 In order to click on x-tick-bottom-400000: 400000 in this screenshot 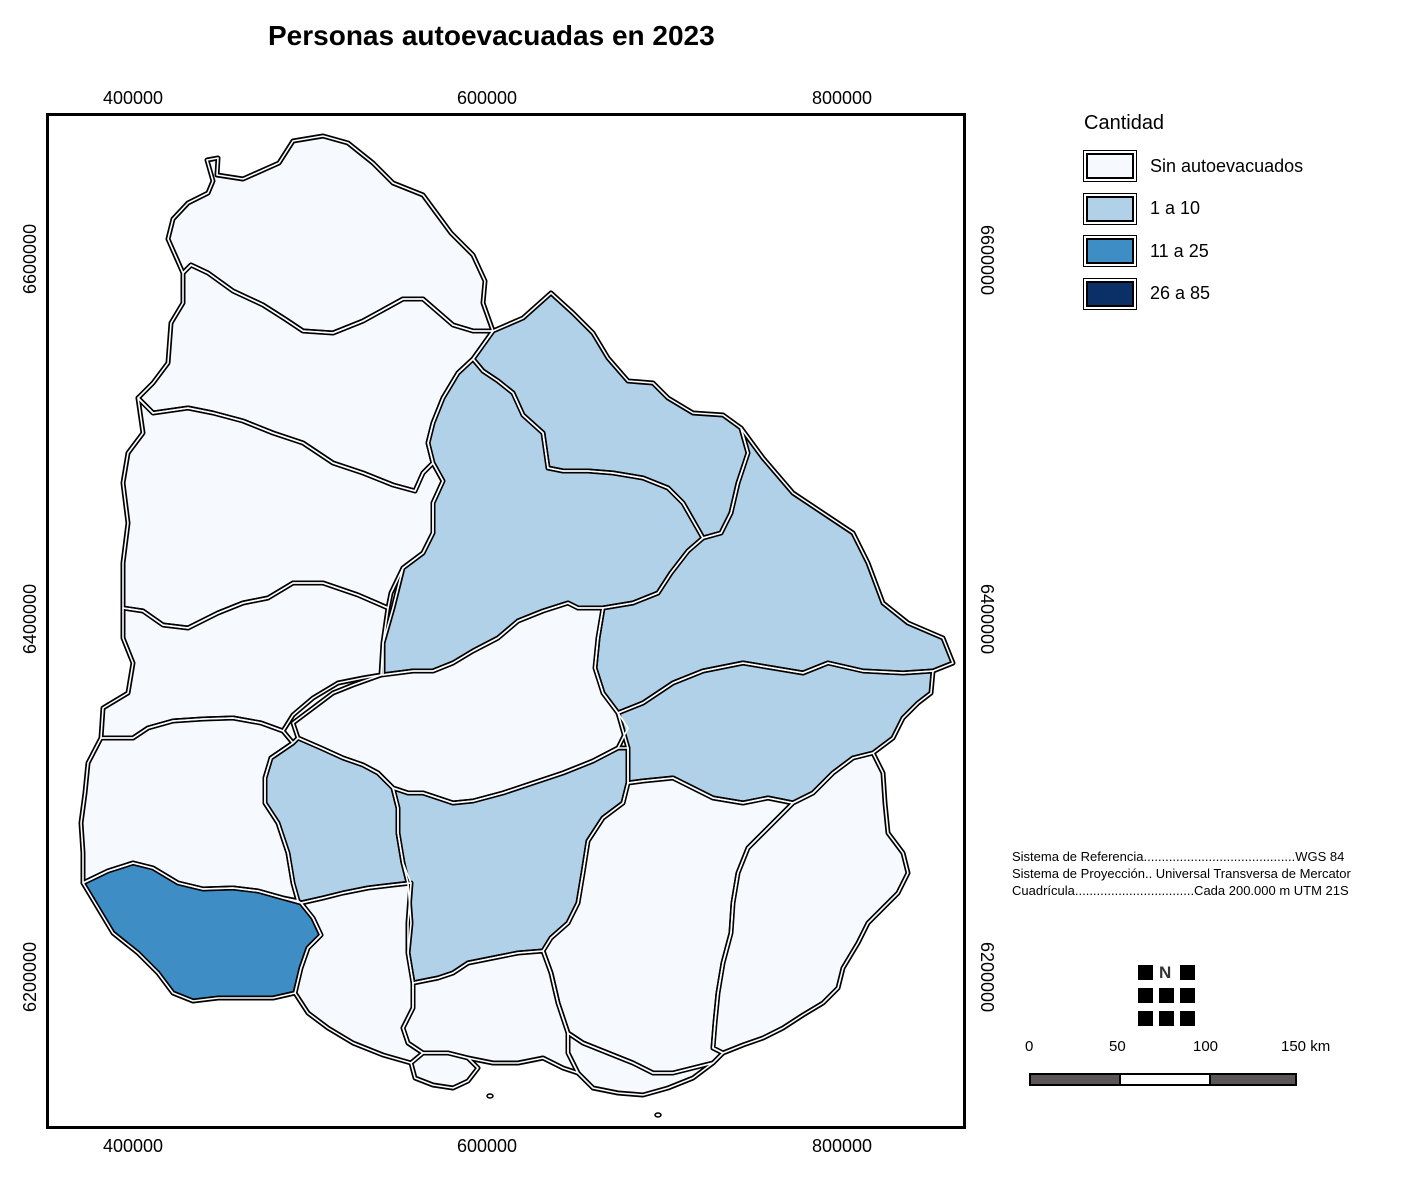, I will do `click(133, 1146)`.